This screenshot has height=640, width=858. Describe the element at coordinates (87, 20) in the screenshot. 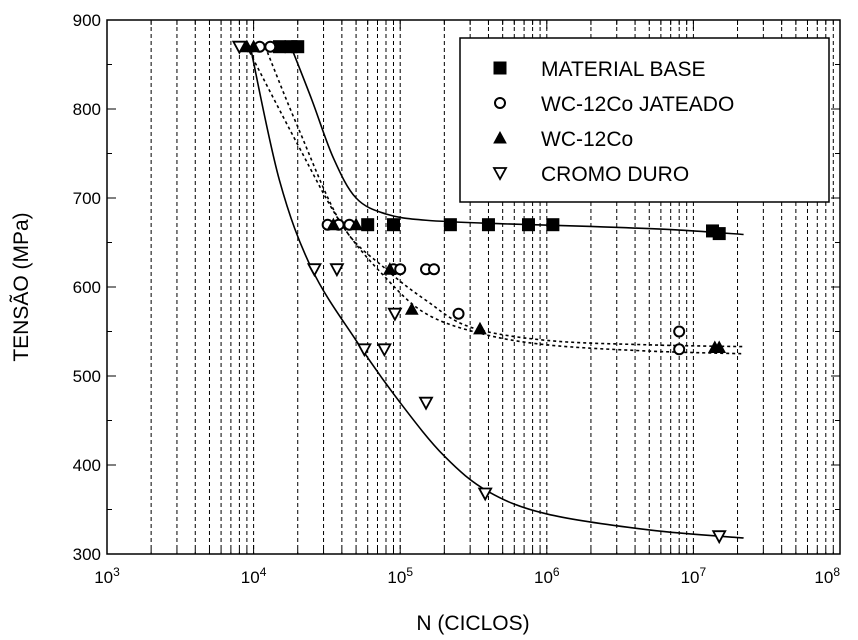

I see `y-tick-label: 900` at that location.